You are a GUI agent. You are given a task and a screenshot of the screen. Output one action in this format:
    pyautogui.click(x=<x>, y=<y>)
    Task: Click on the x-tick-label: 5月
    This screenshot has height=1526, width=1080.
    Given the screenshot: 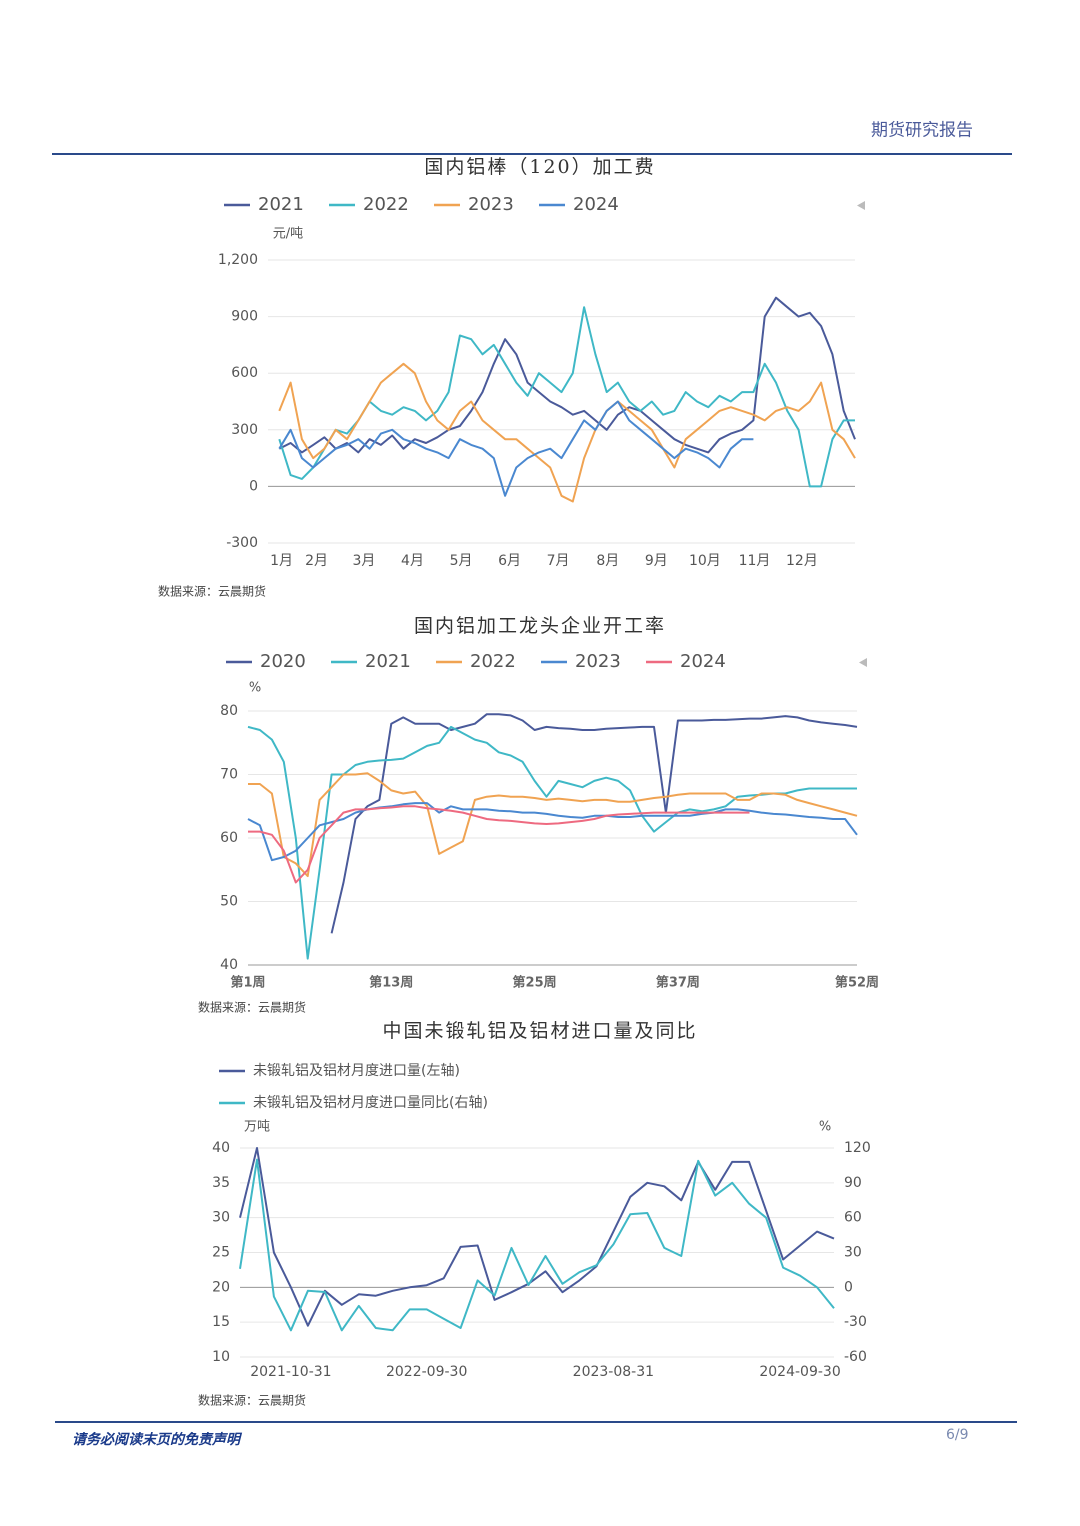 What is the action you would take?
    pyautogui.click(x=461, y=561)
    